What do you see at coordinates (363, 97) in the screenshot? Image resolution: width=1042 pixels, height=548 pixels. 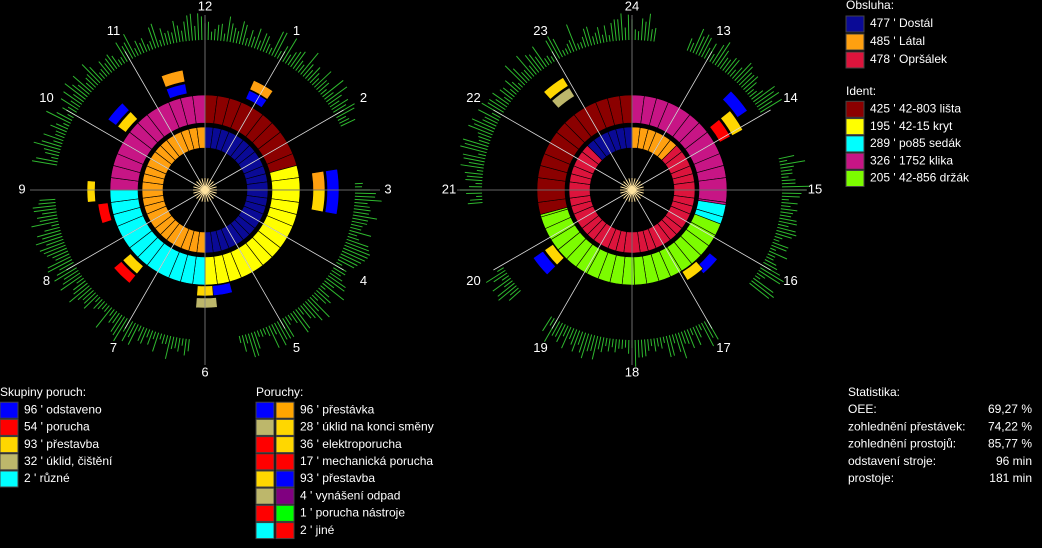 I see `hour-label: 2` at bounding box center [363, 97].